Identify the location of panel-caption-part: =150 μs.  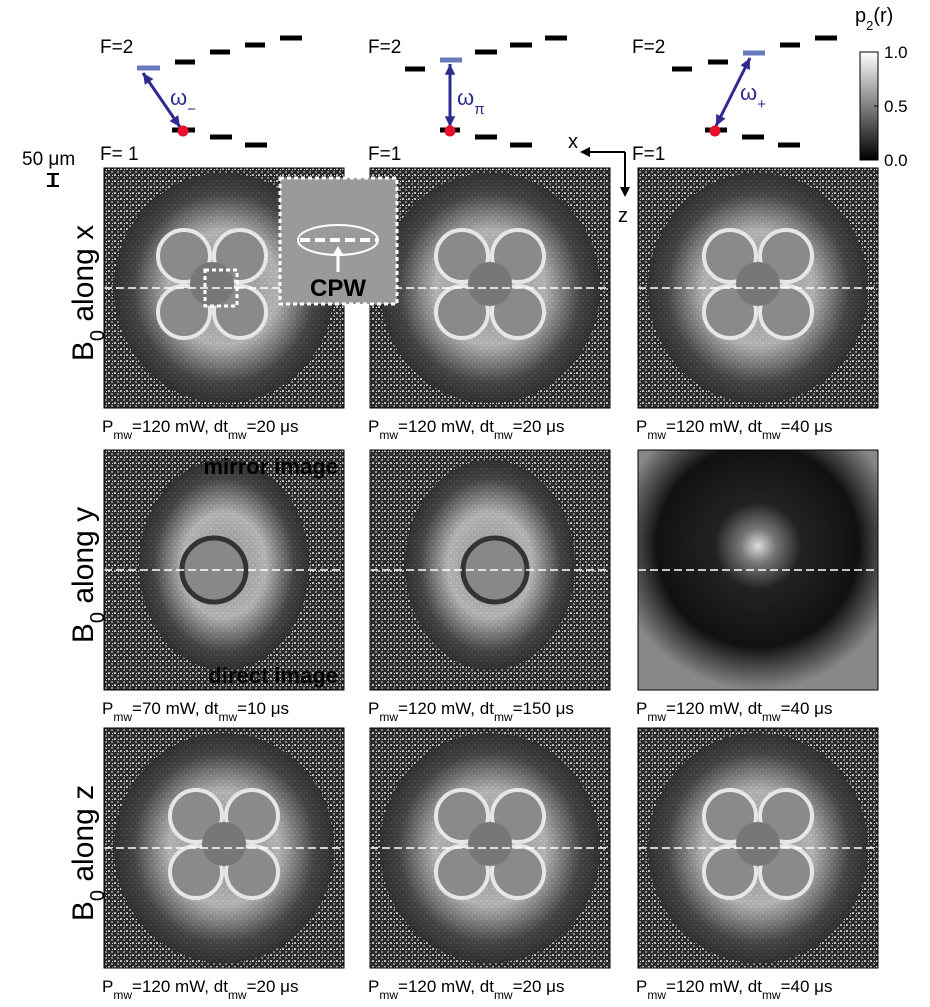
(543, 708).